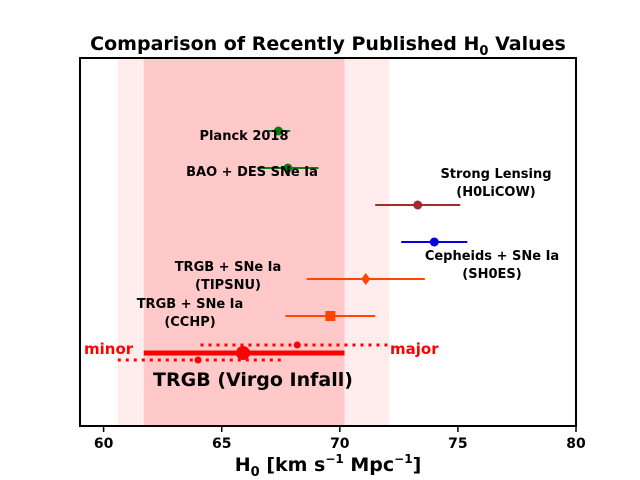  What do you see at coordinates (330, 316) in the screenshot?
I see `measurement-6-point` at bounding box center [330, 316].